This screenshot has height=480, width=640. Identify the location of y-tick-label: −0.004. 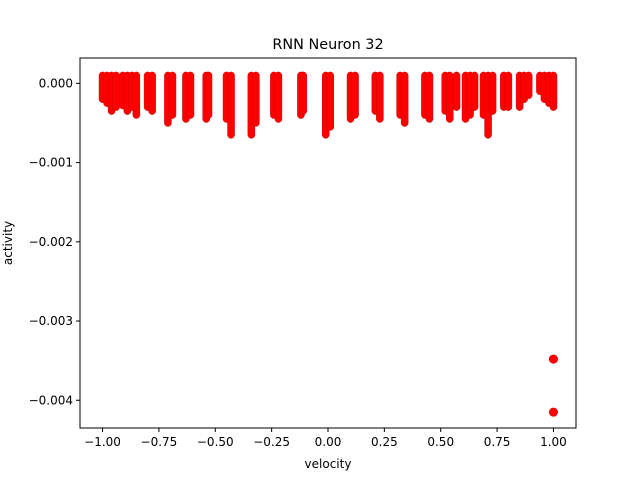
(51, 400).